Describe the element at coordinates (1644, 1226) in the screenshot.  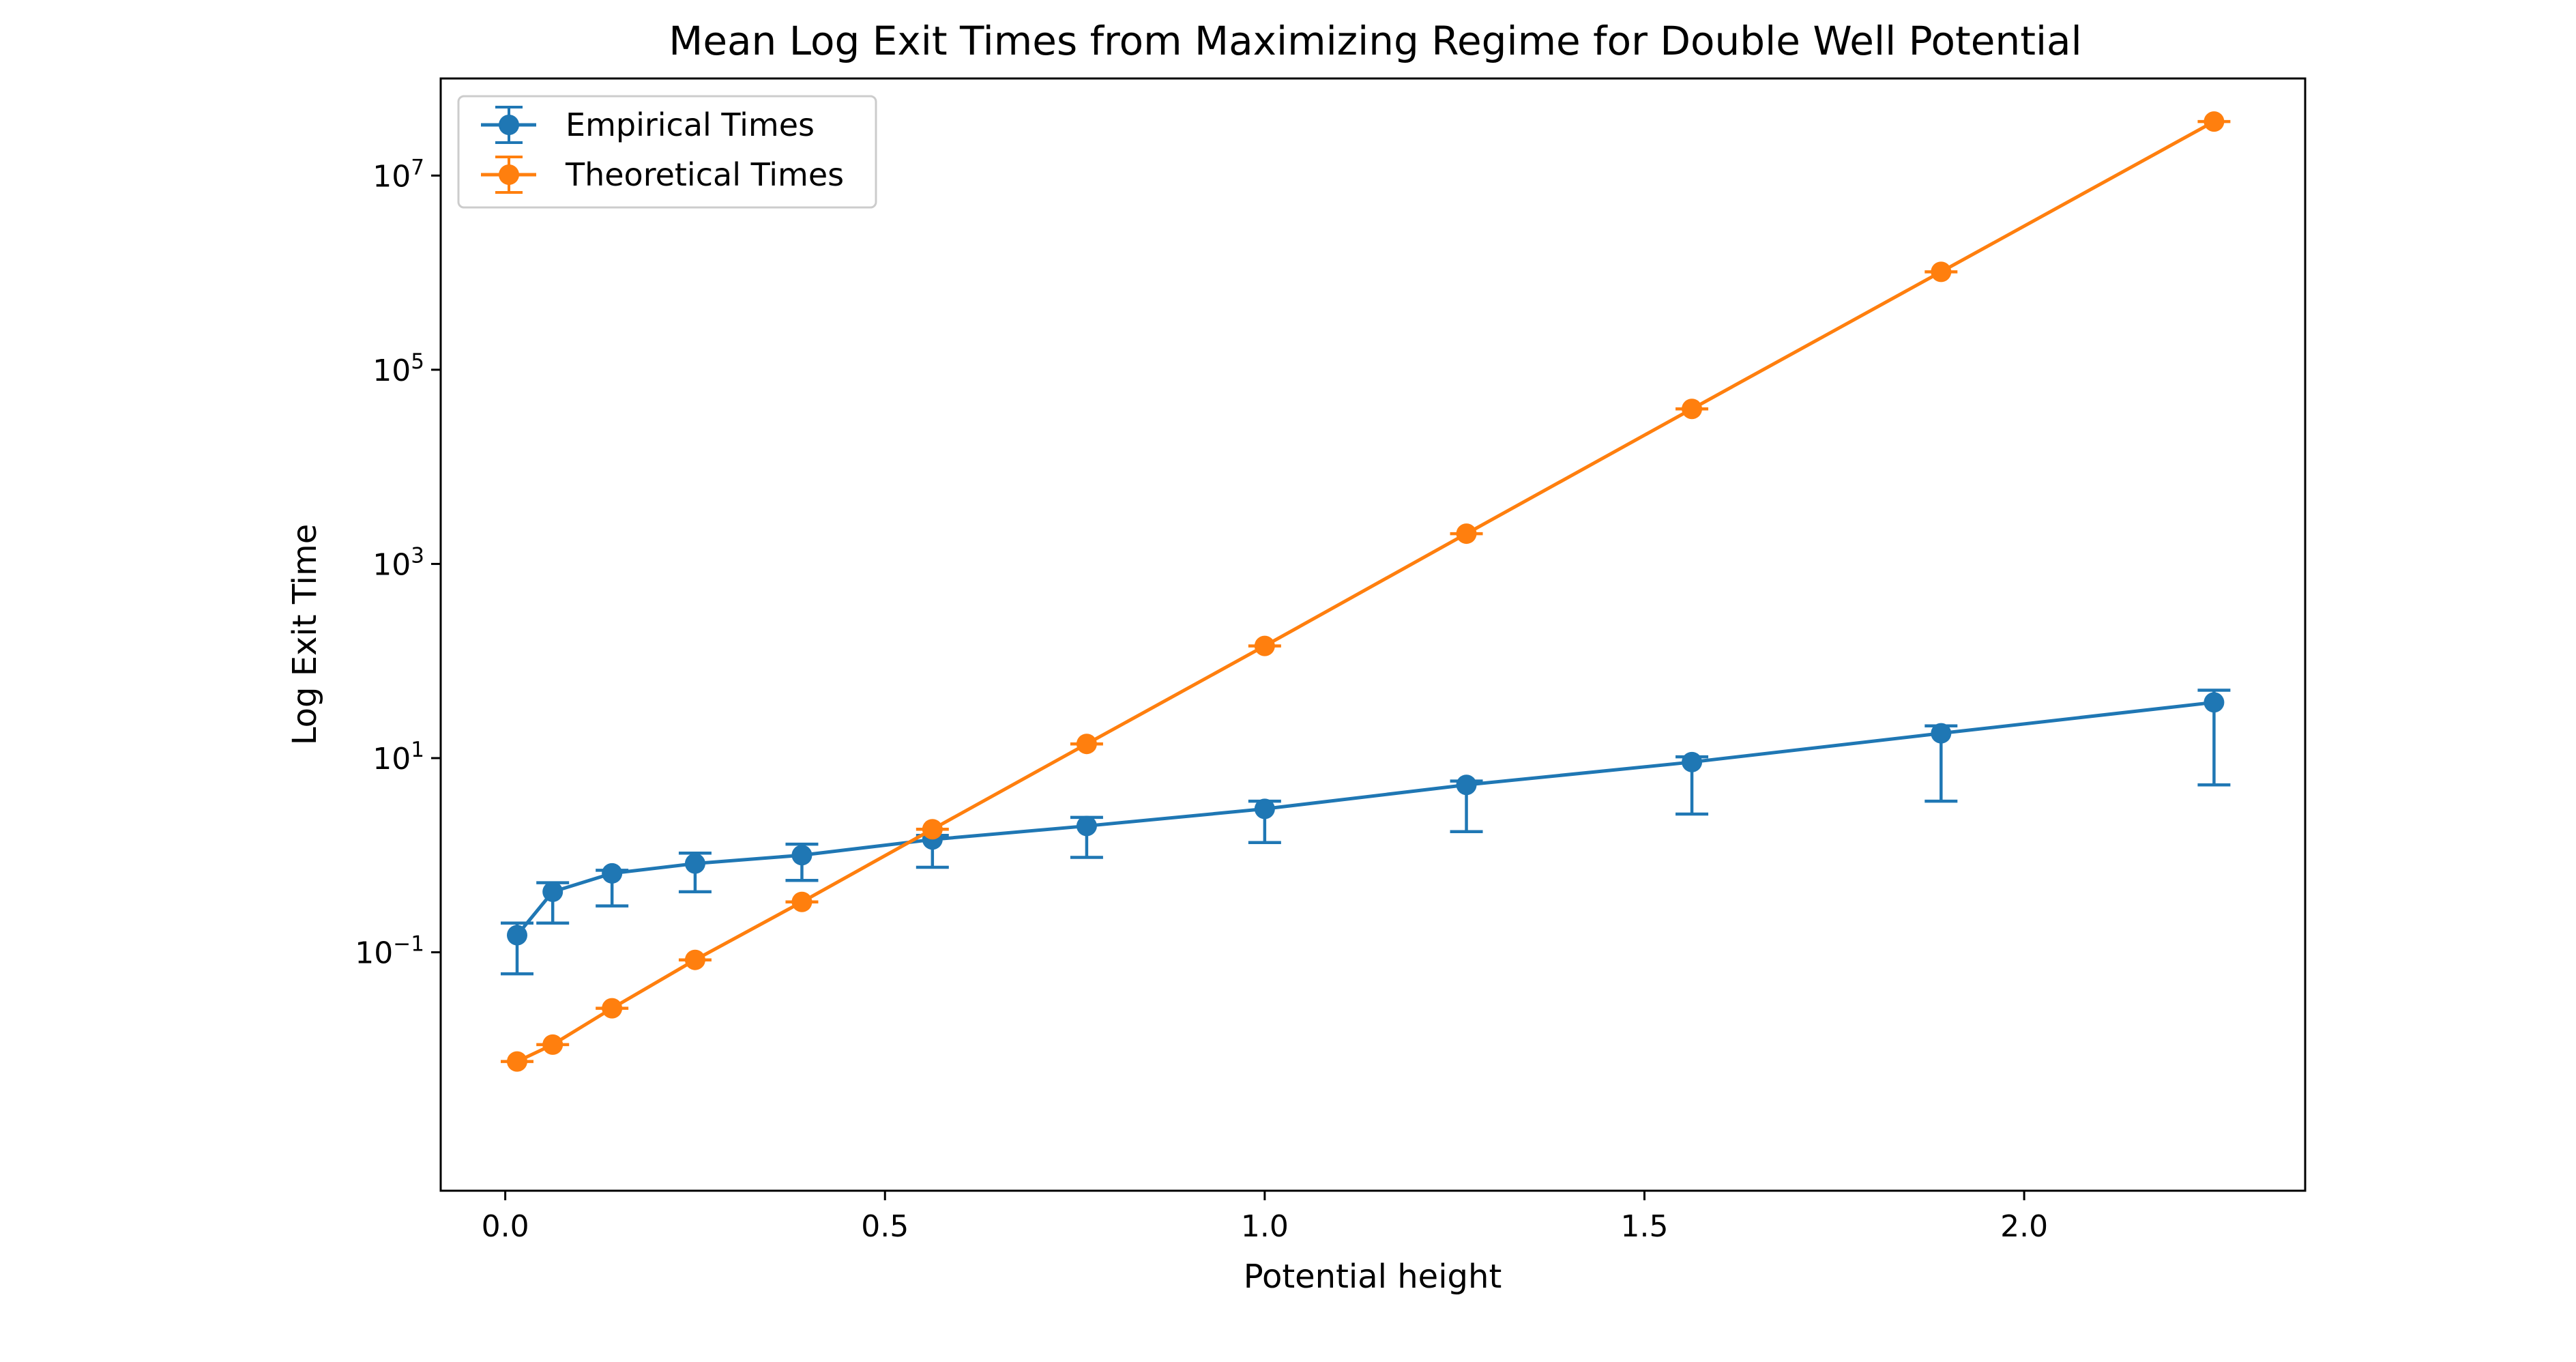
I see `x-tick-label: 1.5` at that location.